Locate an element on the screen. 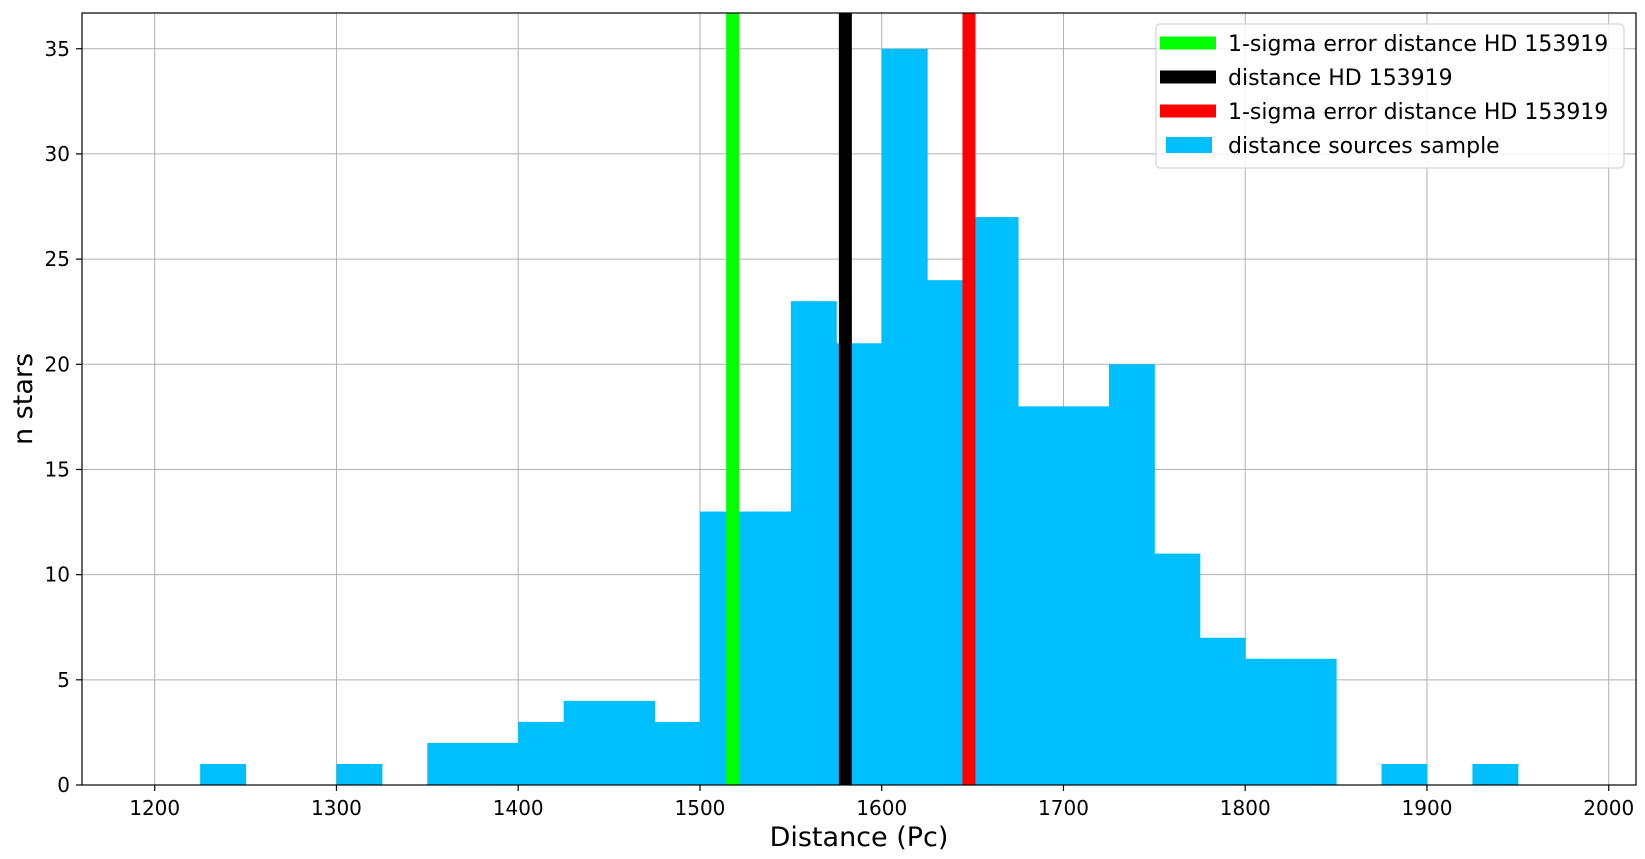 This screenshot has height=859, width=1645. x-tick-label: 1700 is located at coordinates (1063, 808).